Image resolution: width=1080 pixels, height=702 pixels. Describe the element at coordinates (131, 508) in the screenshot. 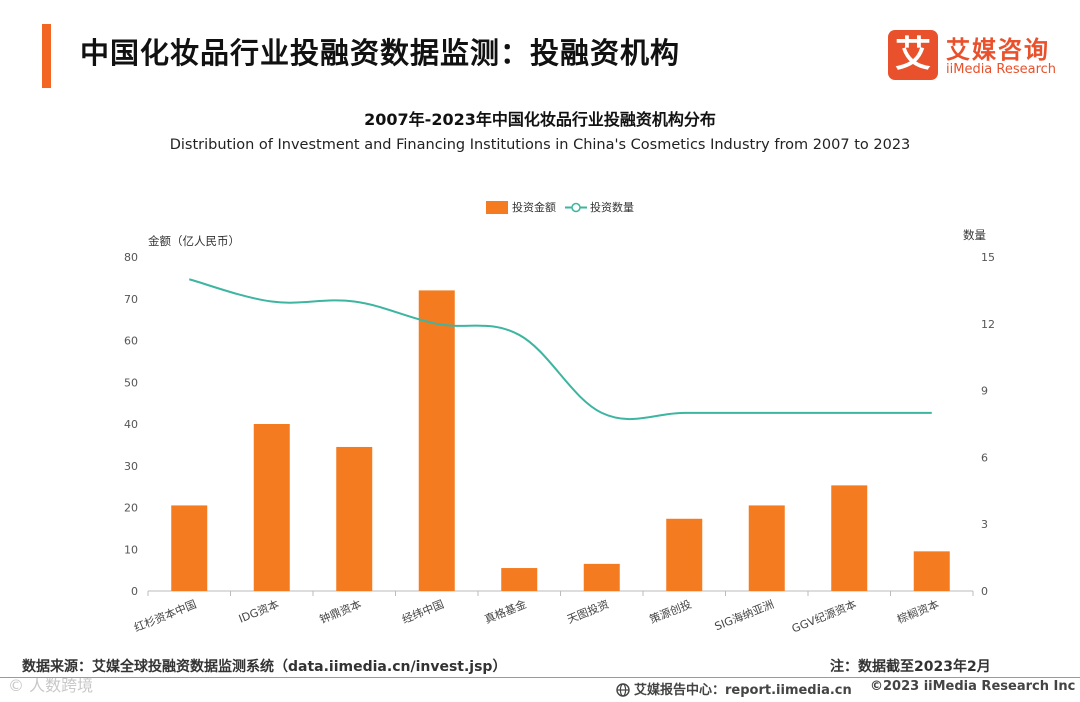

I see `left-tick-label: 20` at that location.